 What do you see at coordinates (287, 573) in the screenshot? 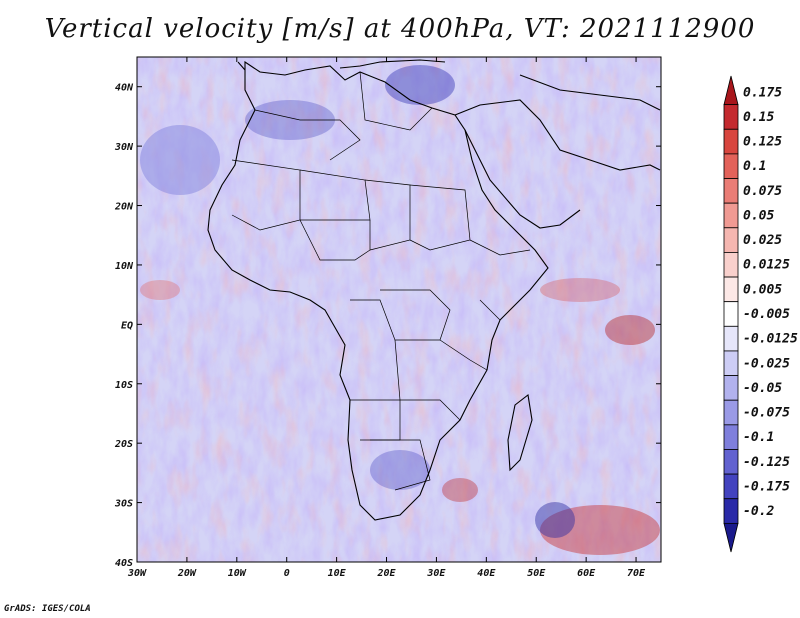
I see `lon-tick-label: 0` at bounding box center [287, 573].